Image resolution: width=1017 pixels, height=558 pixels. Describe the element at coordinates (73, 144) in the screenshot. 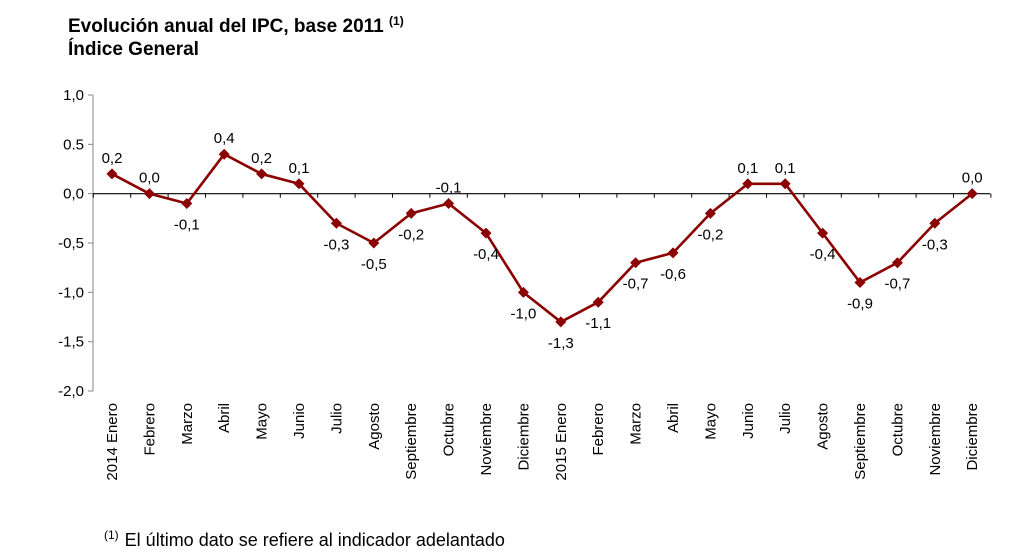

I see `y-tick-label: 0.5` at that location.